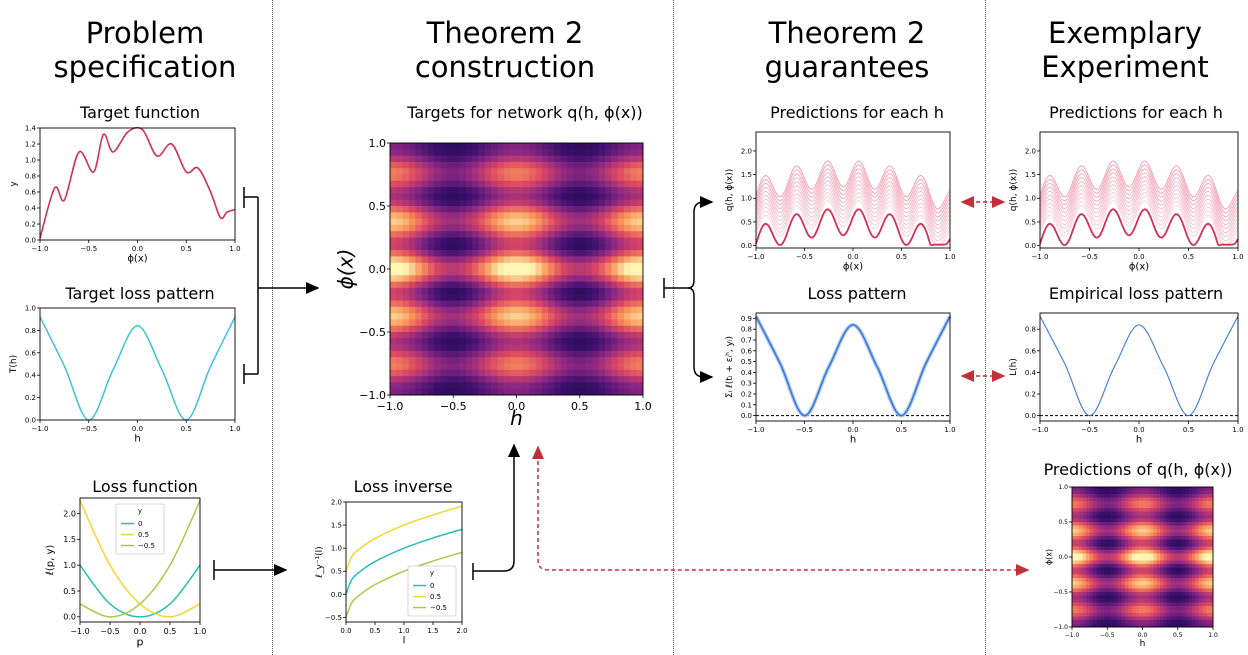 This screenshot has width=1248, height=655. What do you see at coordinates (30, 240) in the screenshot?
I see `y-tick-label: 0.0` at bounding box center [30, 240].